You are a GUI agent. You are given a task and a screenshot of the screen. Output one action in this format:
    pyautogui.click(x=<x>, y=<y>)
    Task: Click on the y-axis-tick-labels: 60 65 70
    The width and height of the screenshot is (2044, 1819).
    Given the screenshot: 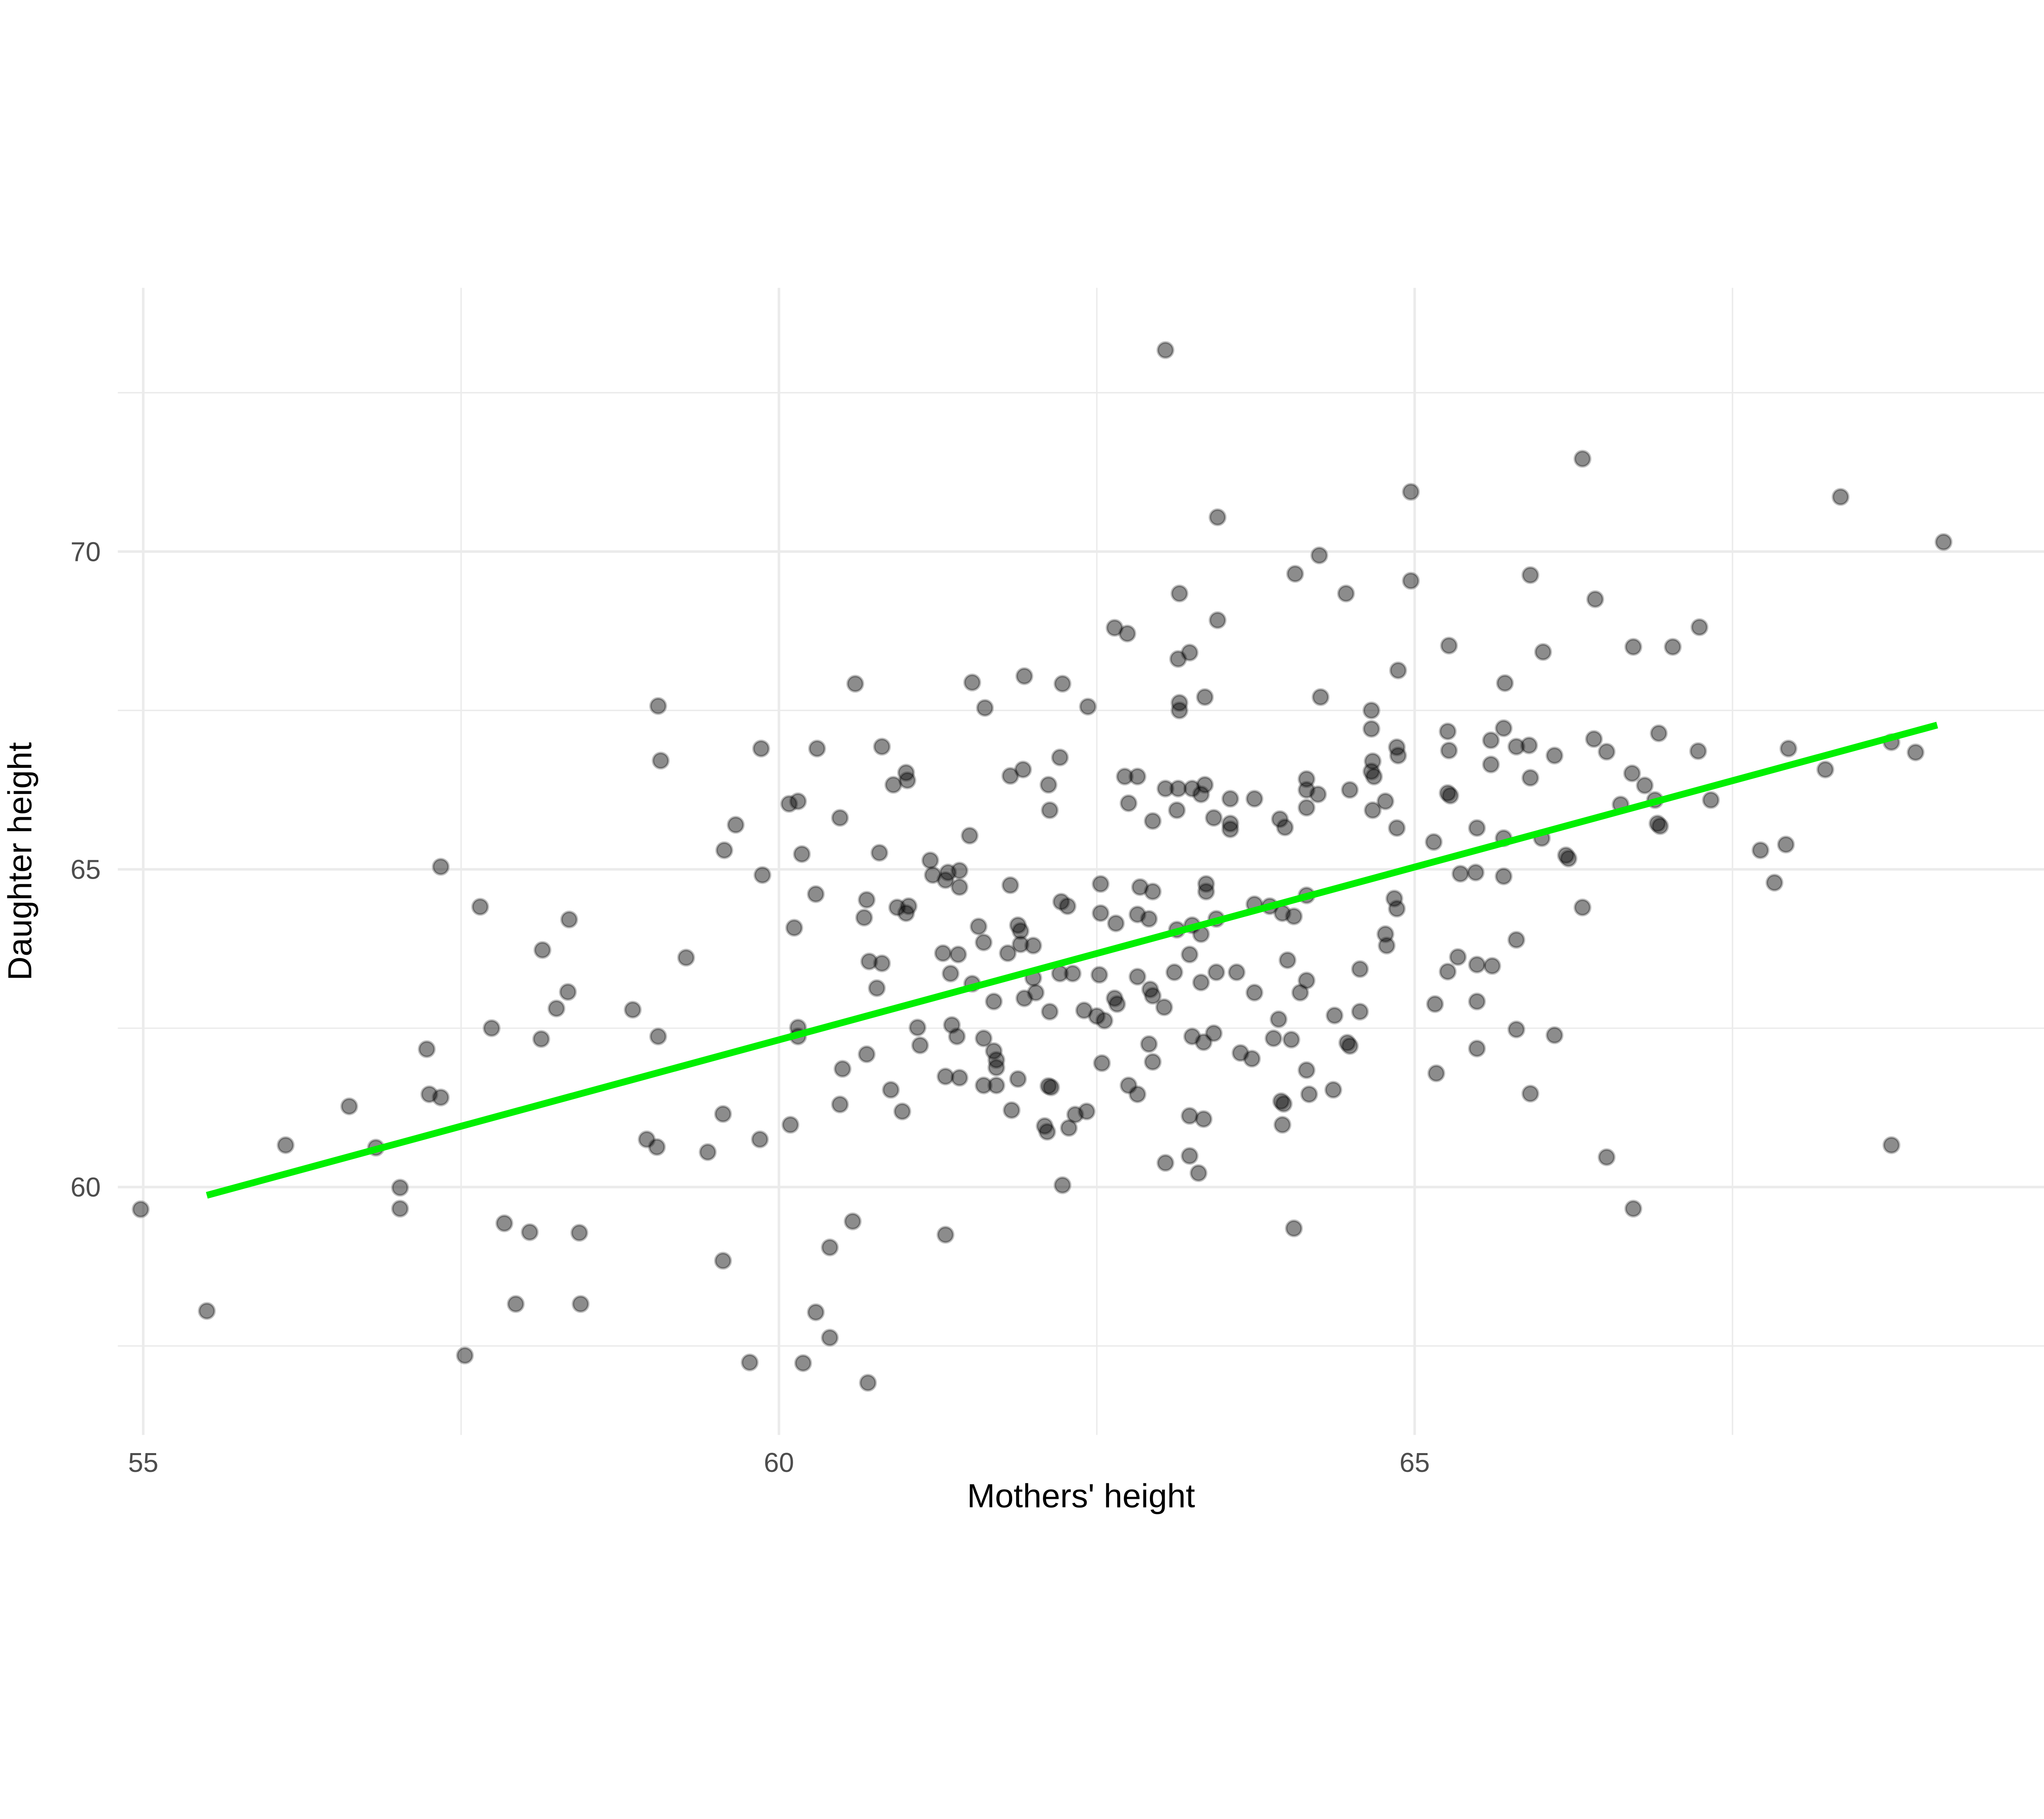 What is the action you would take?
    pyautogui.click(x=86, y=869)
    